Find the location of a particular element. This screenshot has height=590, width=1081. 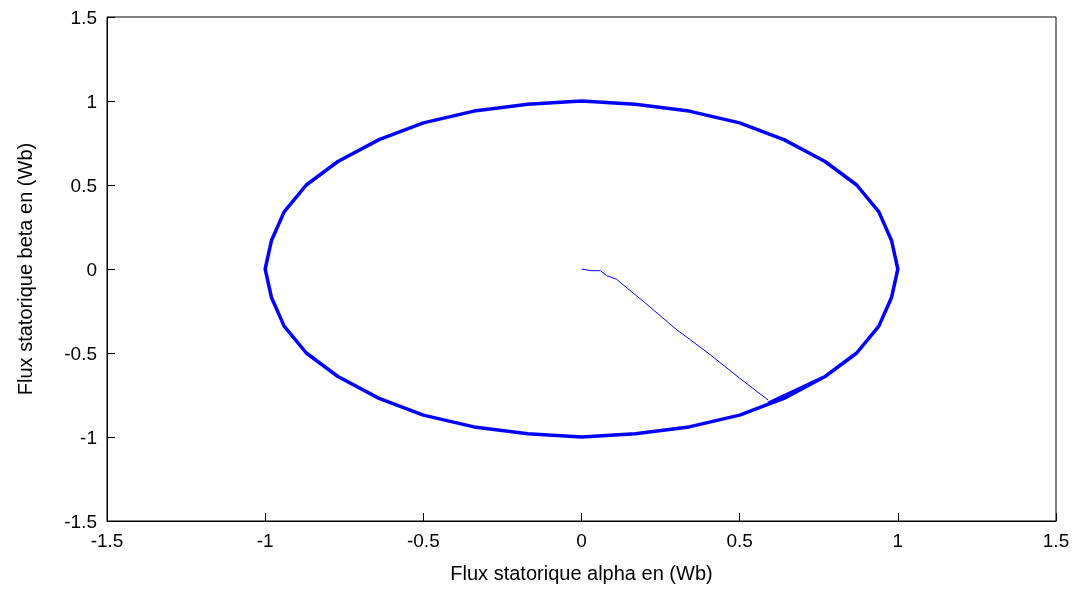

x-tick-label: -0.5 is located at coordinates (423, 540).